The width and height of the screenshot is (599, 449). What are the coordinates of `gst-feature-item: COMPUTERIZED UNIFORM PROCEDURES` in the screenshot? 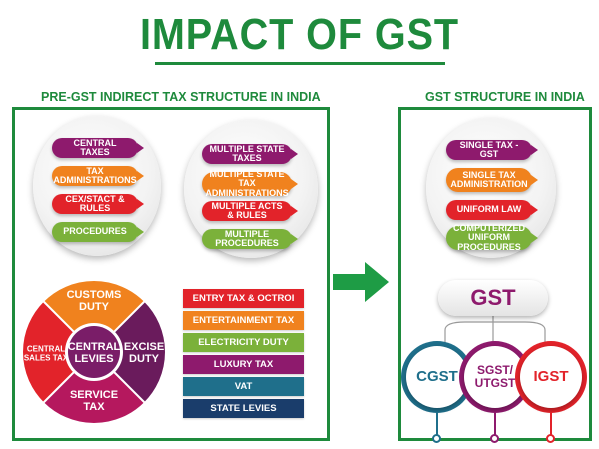 It's located at (492, 237).